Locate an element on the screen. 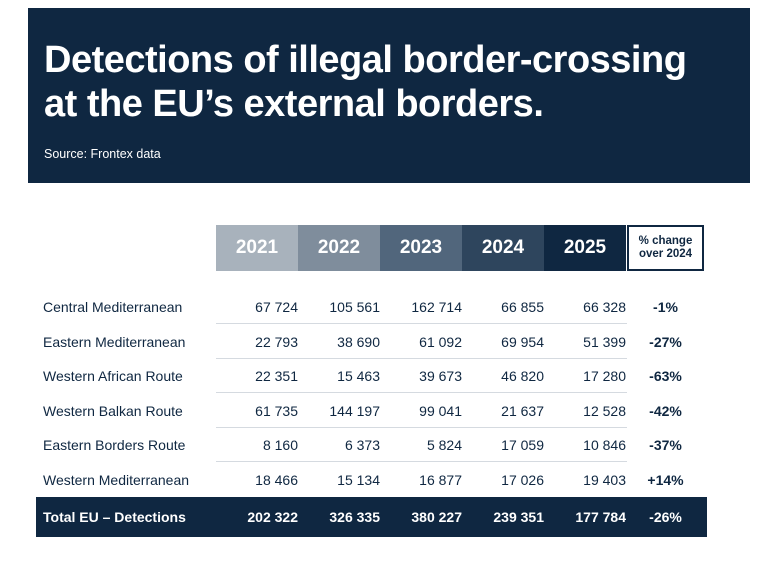 Image resolution: width=757 pixels, height=570 pixels. row-label: Western Mediterranean is located at coordinates (116, 480).